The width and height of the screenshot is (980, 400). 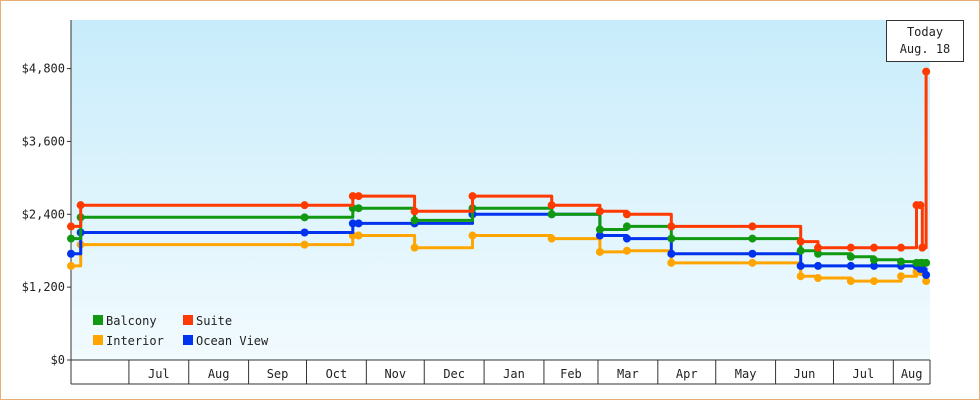 I want to click on legend-label: Ocean View, so click(x=232, y=341).